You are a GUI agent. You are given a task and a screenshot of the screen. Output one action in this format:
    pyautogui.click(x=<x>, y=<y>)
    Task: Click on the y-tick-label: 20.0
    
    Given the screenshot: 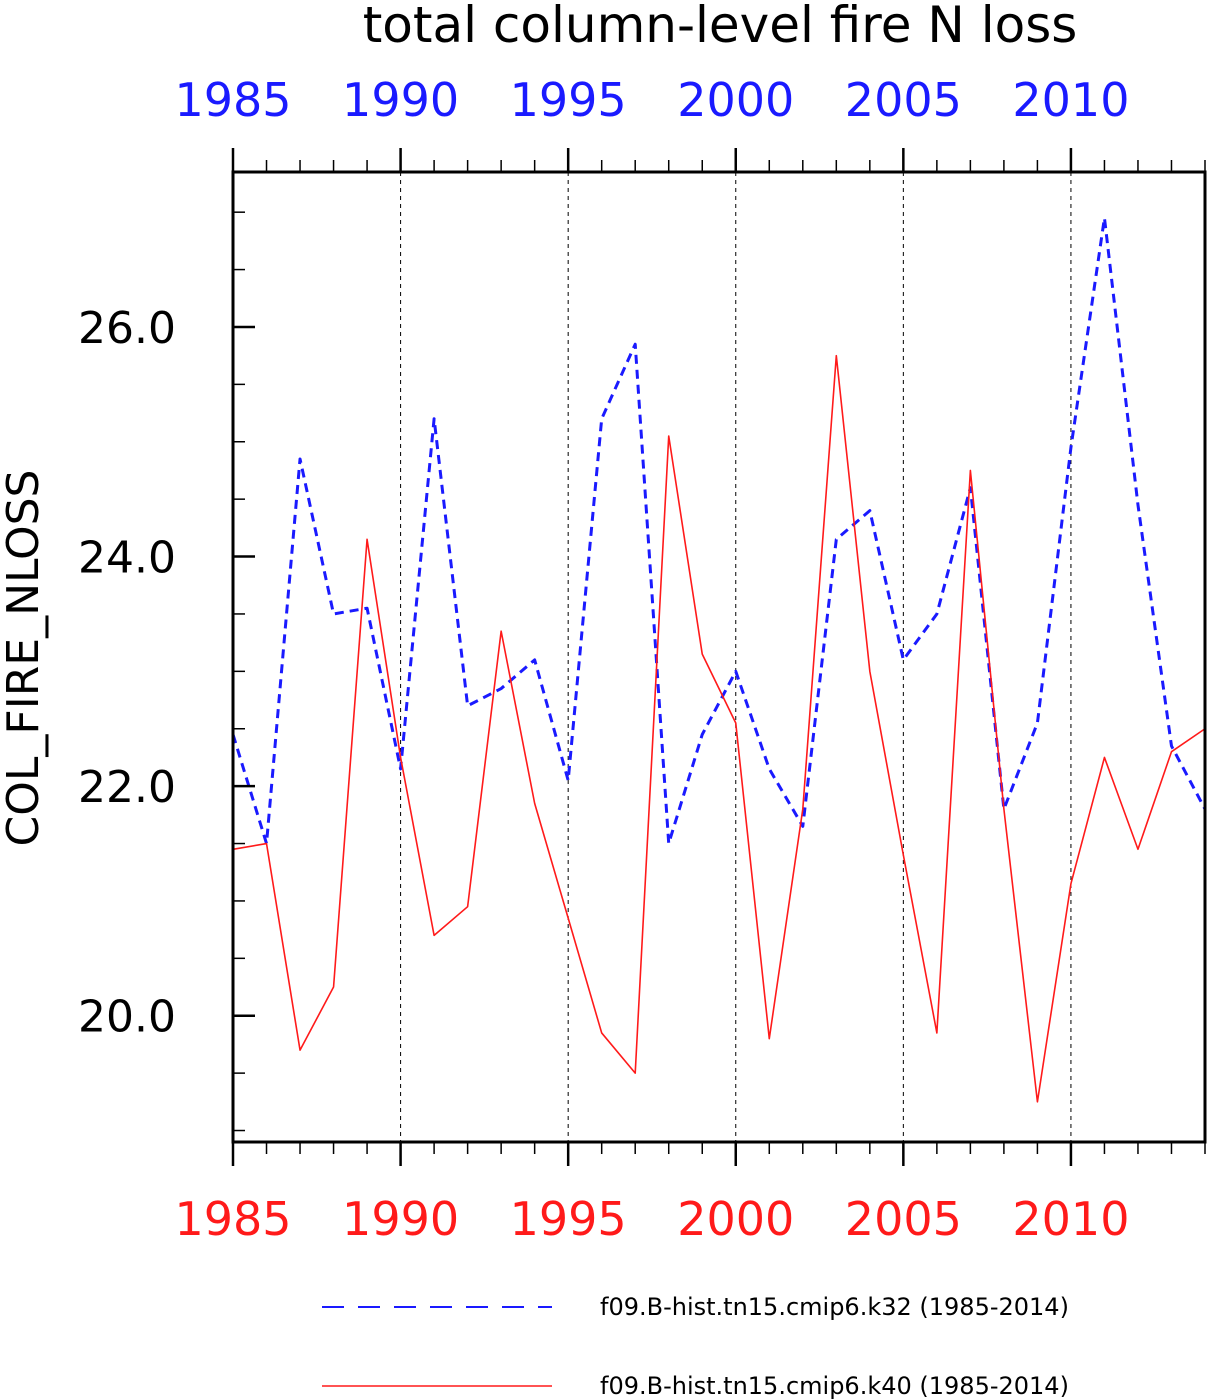 What is the action you would take?
    pyautogui.click(x=127, y=1017)
    